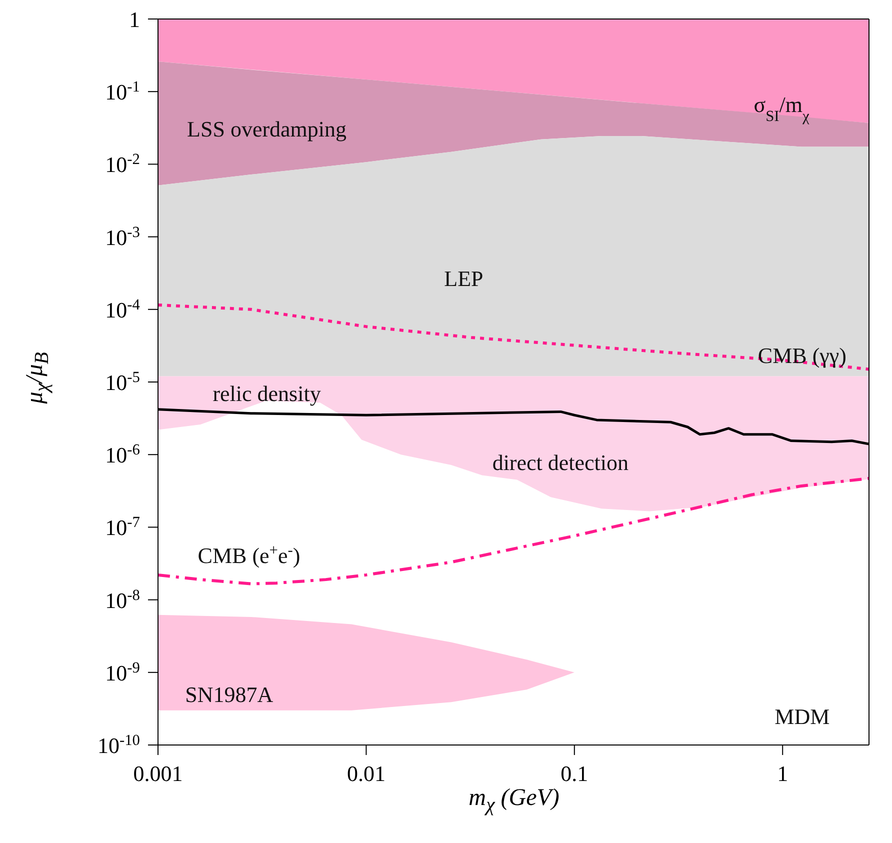  I want to click on y-tick-label: 10$^{-6}$, so click(122, 454).